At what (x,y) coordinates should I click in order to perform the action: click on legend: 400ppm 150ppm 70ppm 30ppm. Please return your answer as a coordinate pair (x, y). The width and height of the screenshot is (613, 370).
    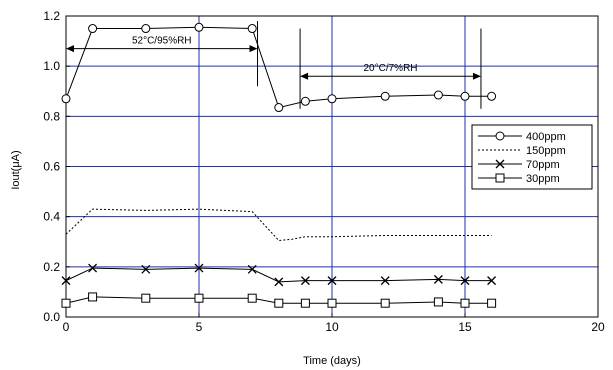
    Looking at the image, I should click on (532, 157).